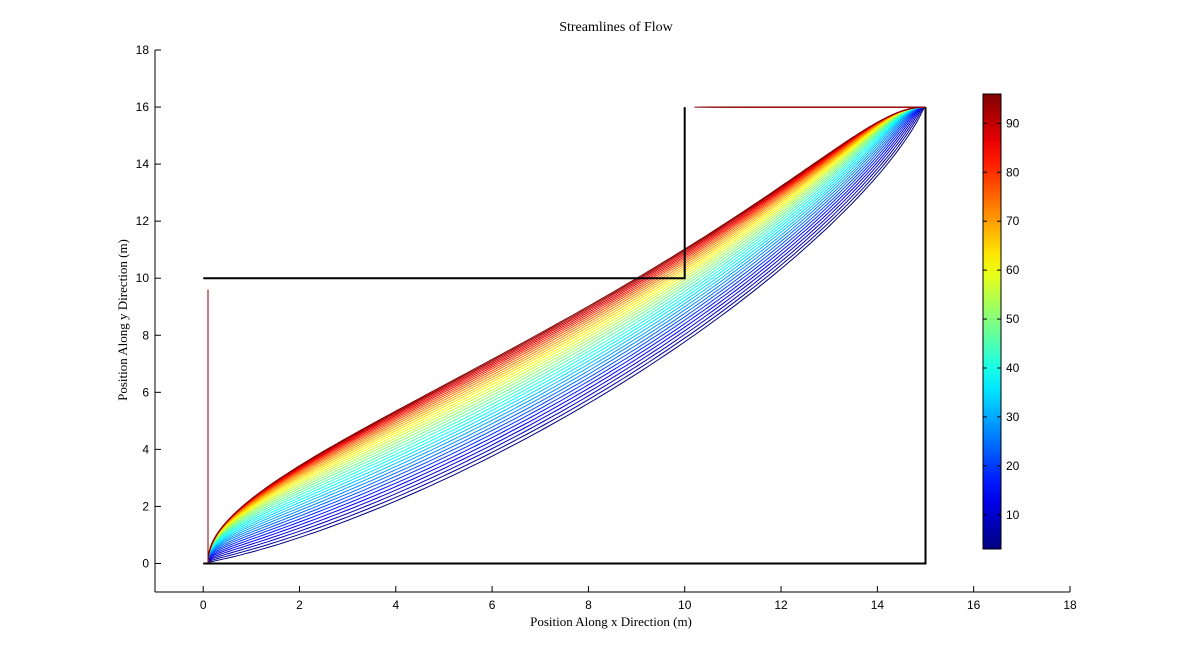  What do you see at coordinates (143, 278) in the screenshot?
I see `y-tick-label: 10` at bounding box center [143, 278].